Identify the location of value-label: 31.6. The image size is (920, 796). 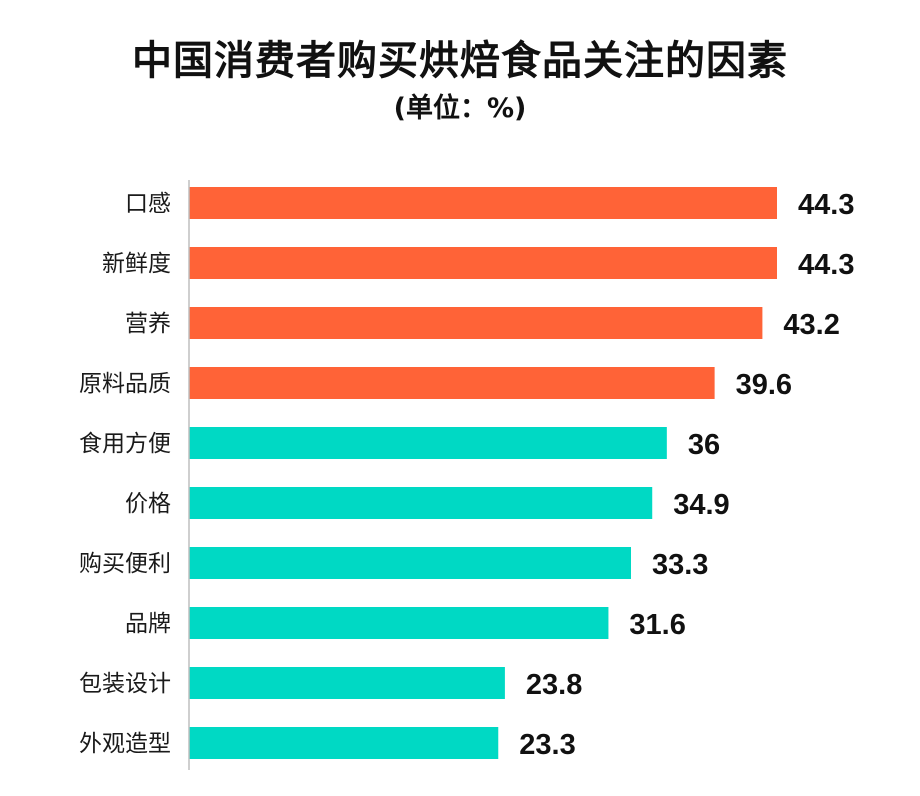
(657, 625).